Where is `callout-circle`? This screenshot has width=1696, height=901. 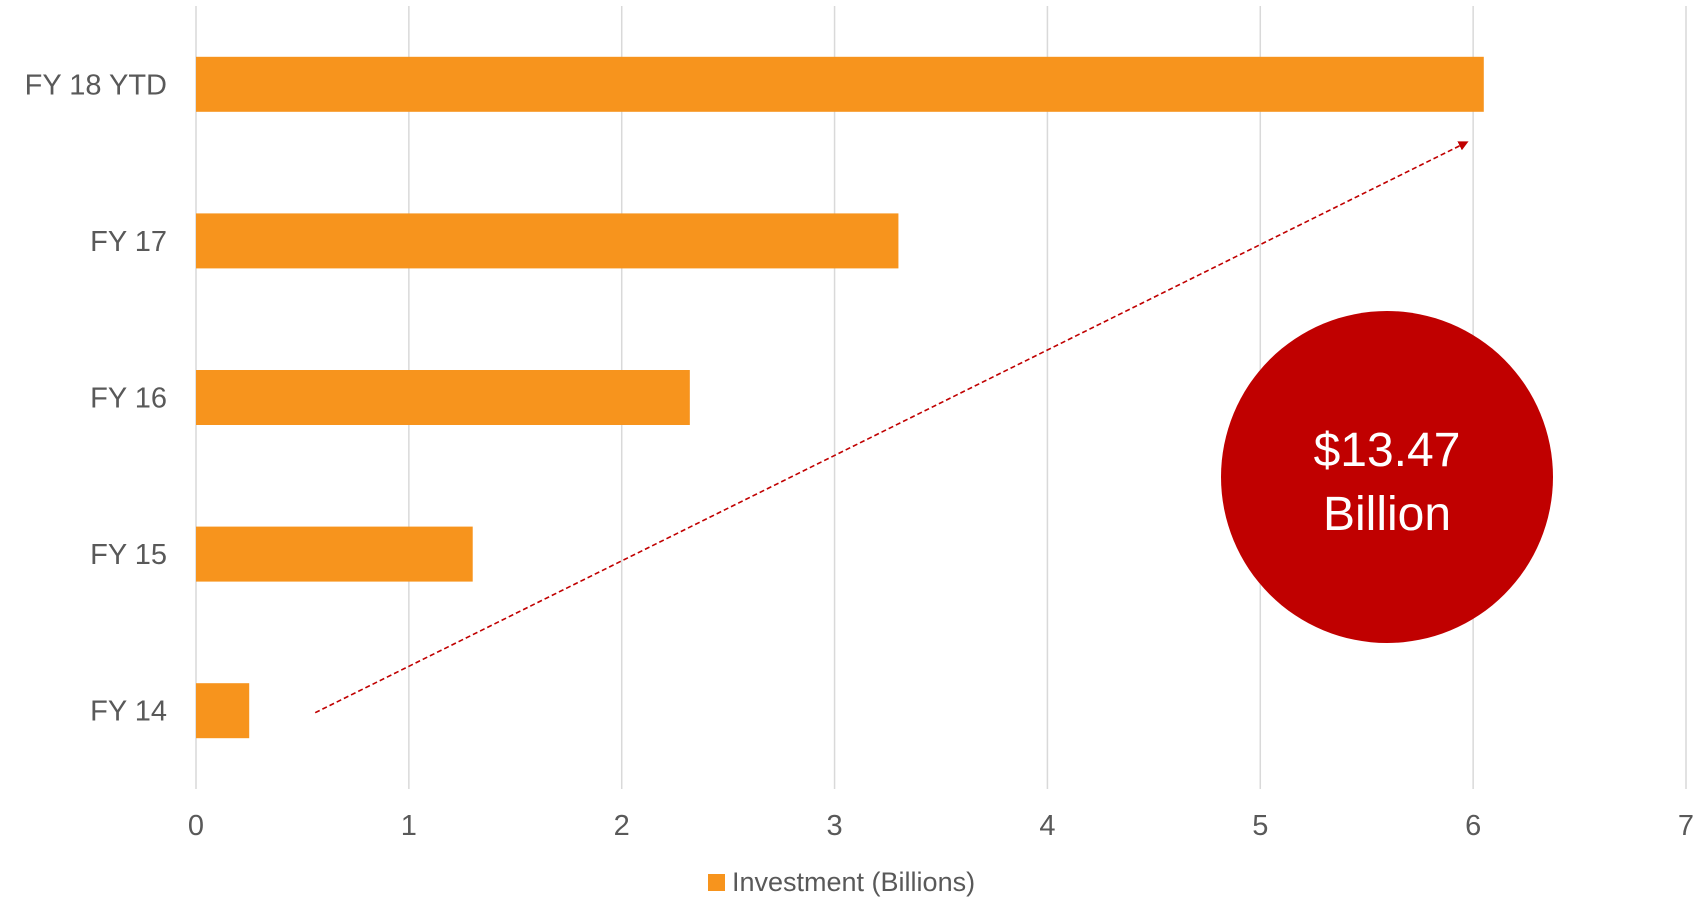
callout-circle is located at coordinates (1387, 477).